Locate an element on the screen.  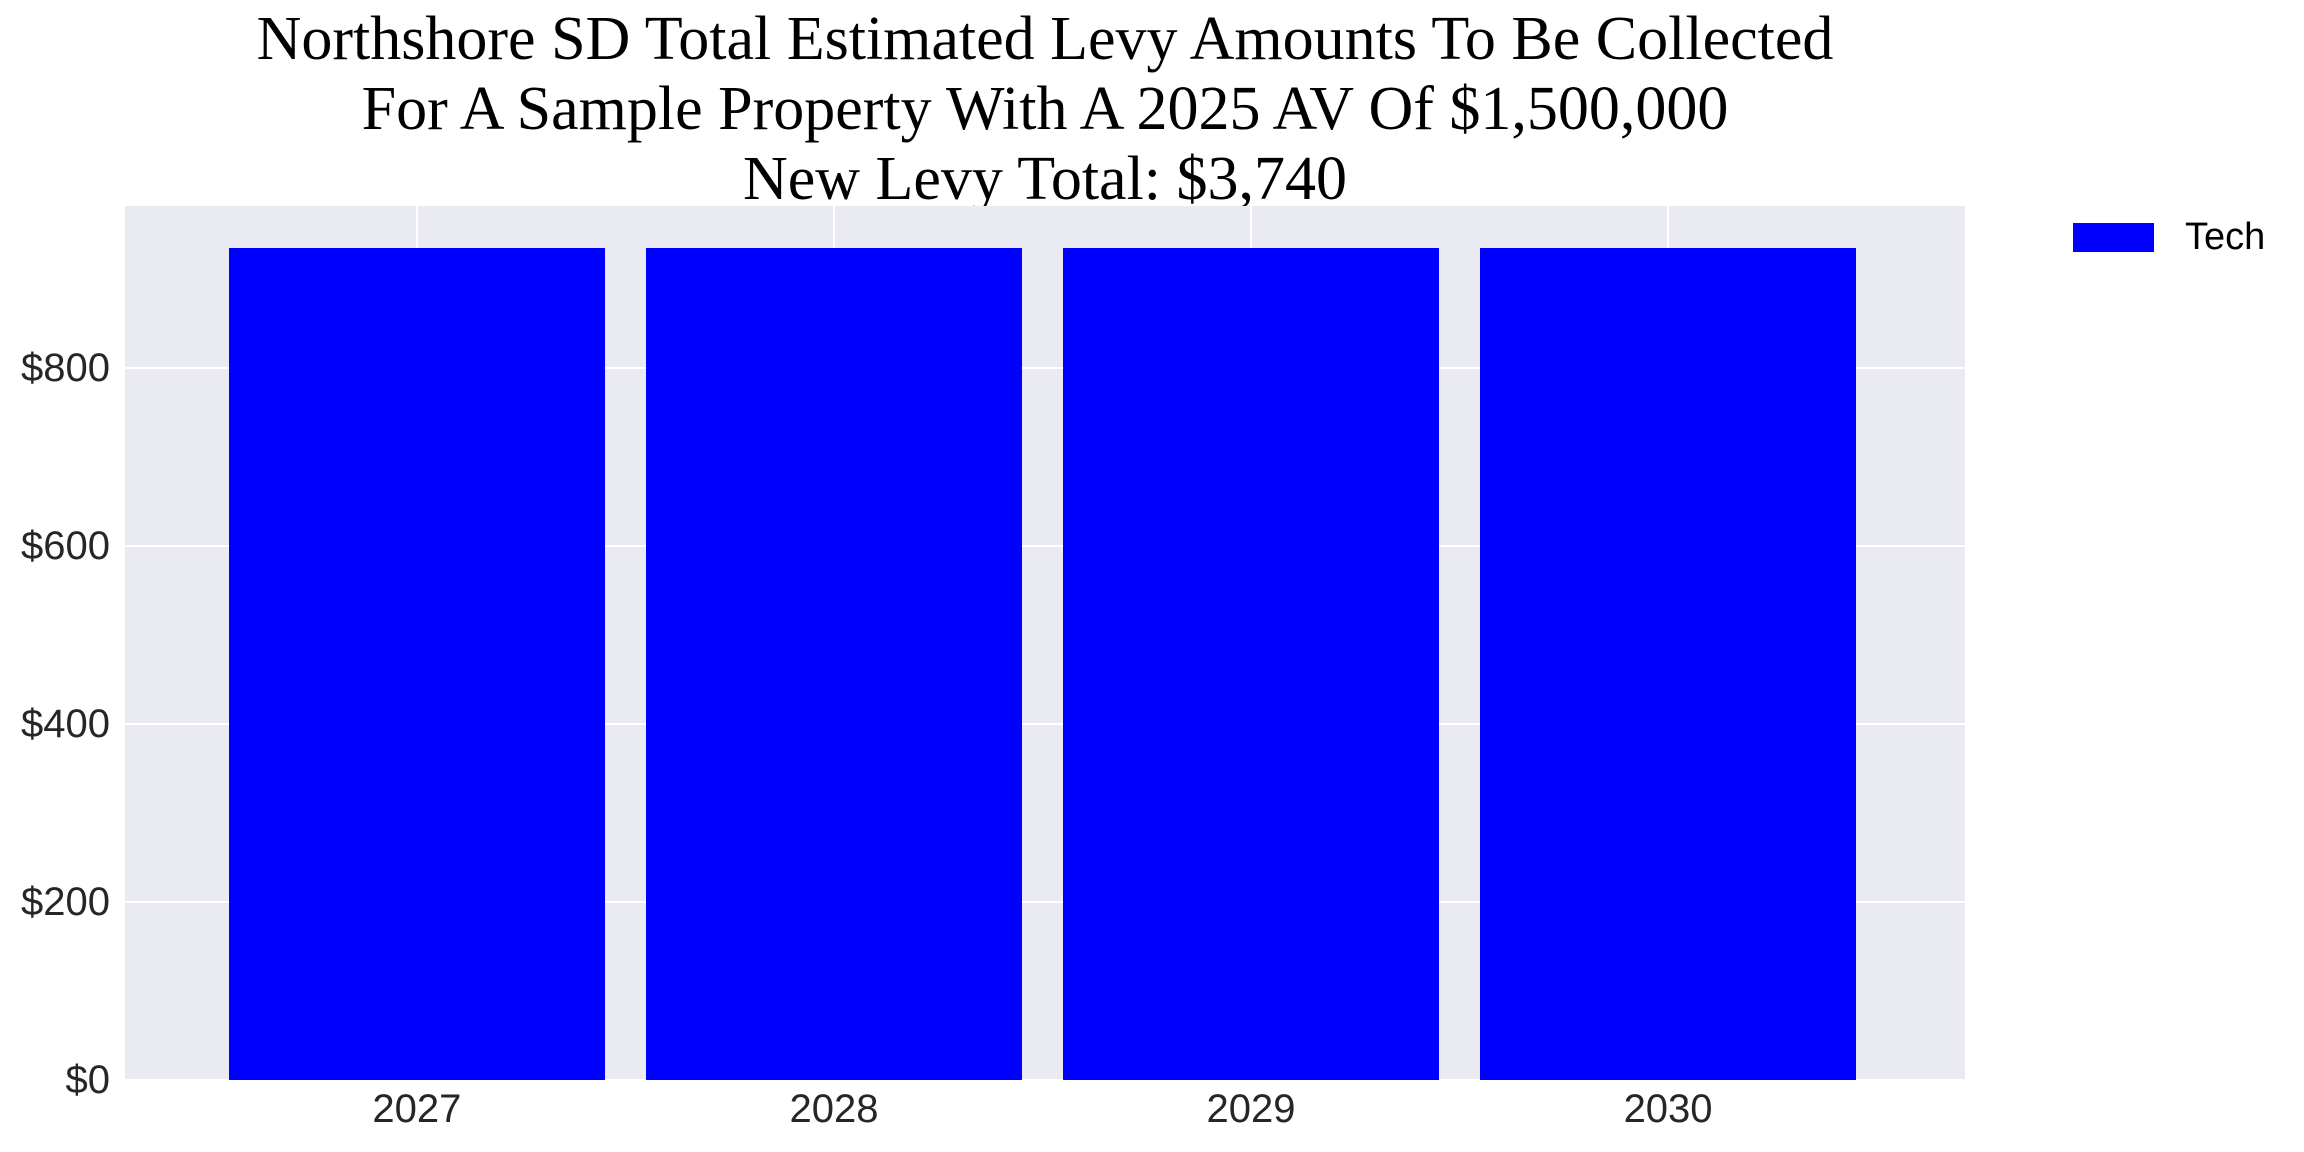
bar-2028 is located at coordinates (834, 663).